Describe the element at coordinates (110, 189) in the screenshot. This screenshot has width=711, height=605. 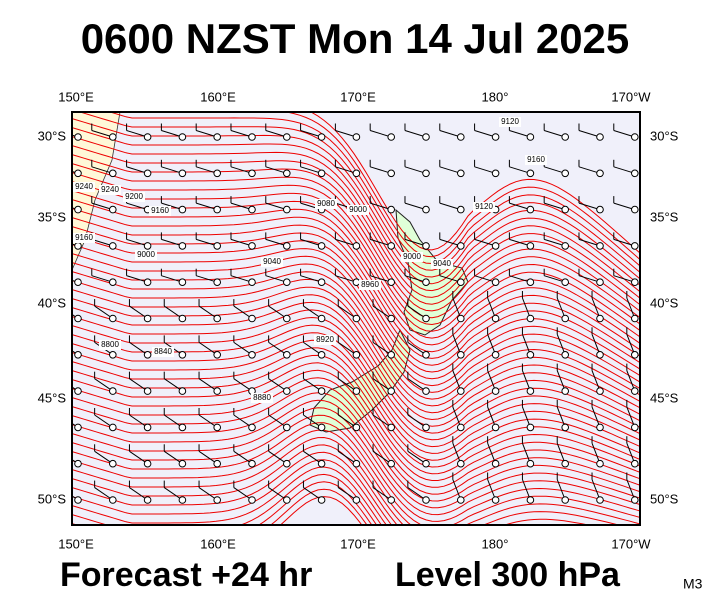
I see `contour-label: 9240` at that location.